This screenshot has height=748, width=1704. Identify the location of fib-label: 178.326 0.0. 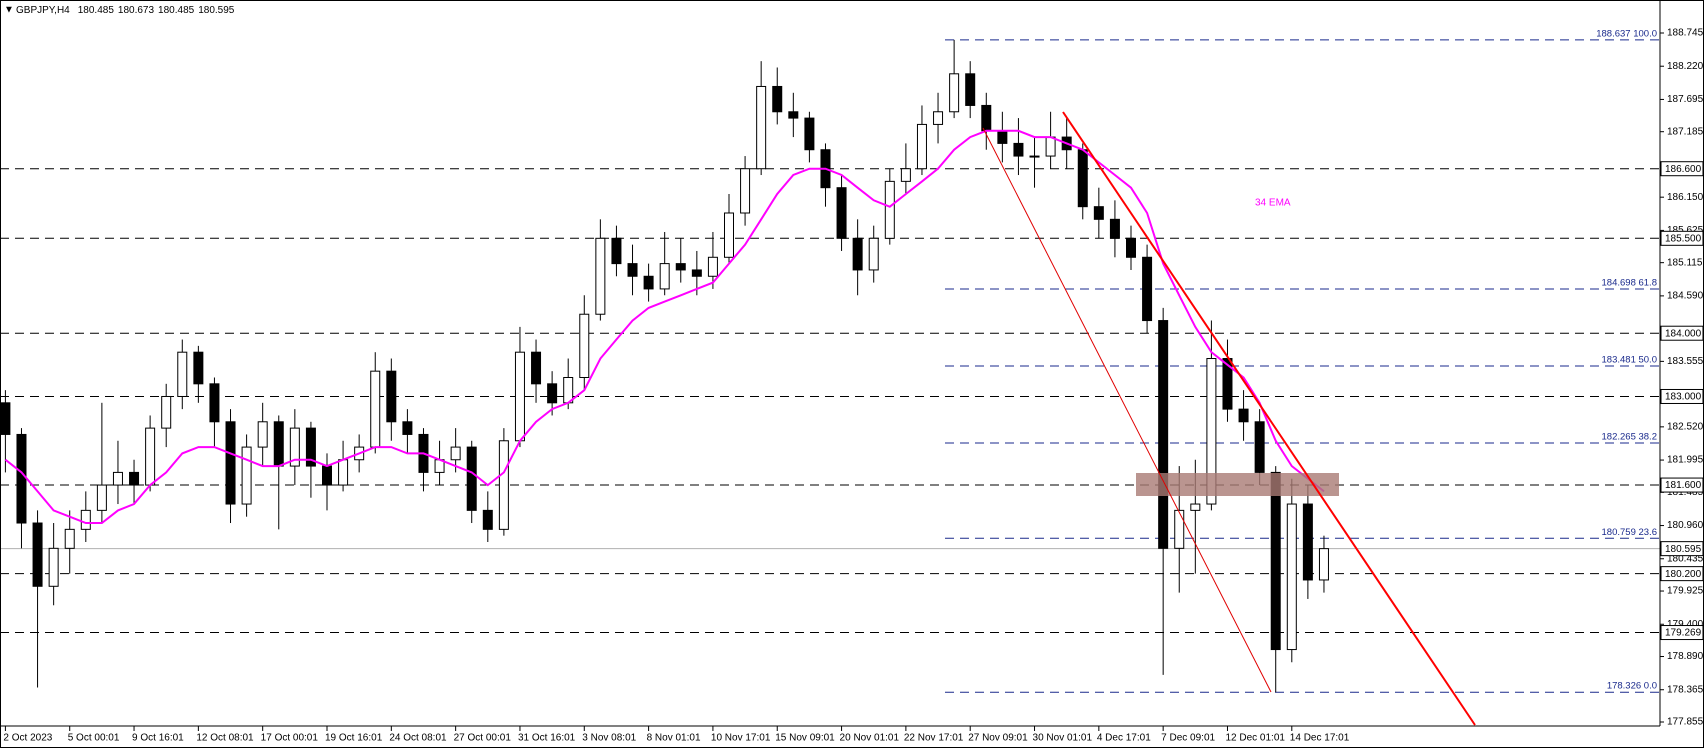
(1632, 686).